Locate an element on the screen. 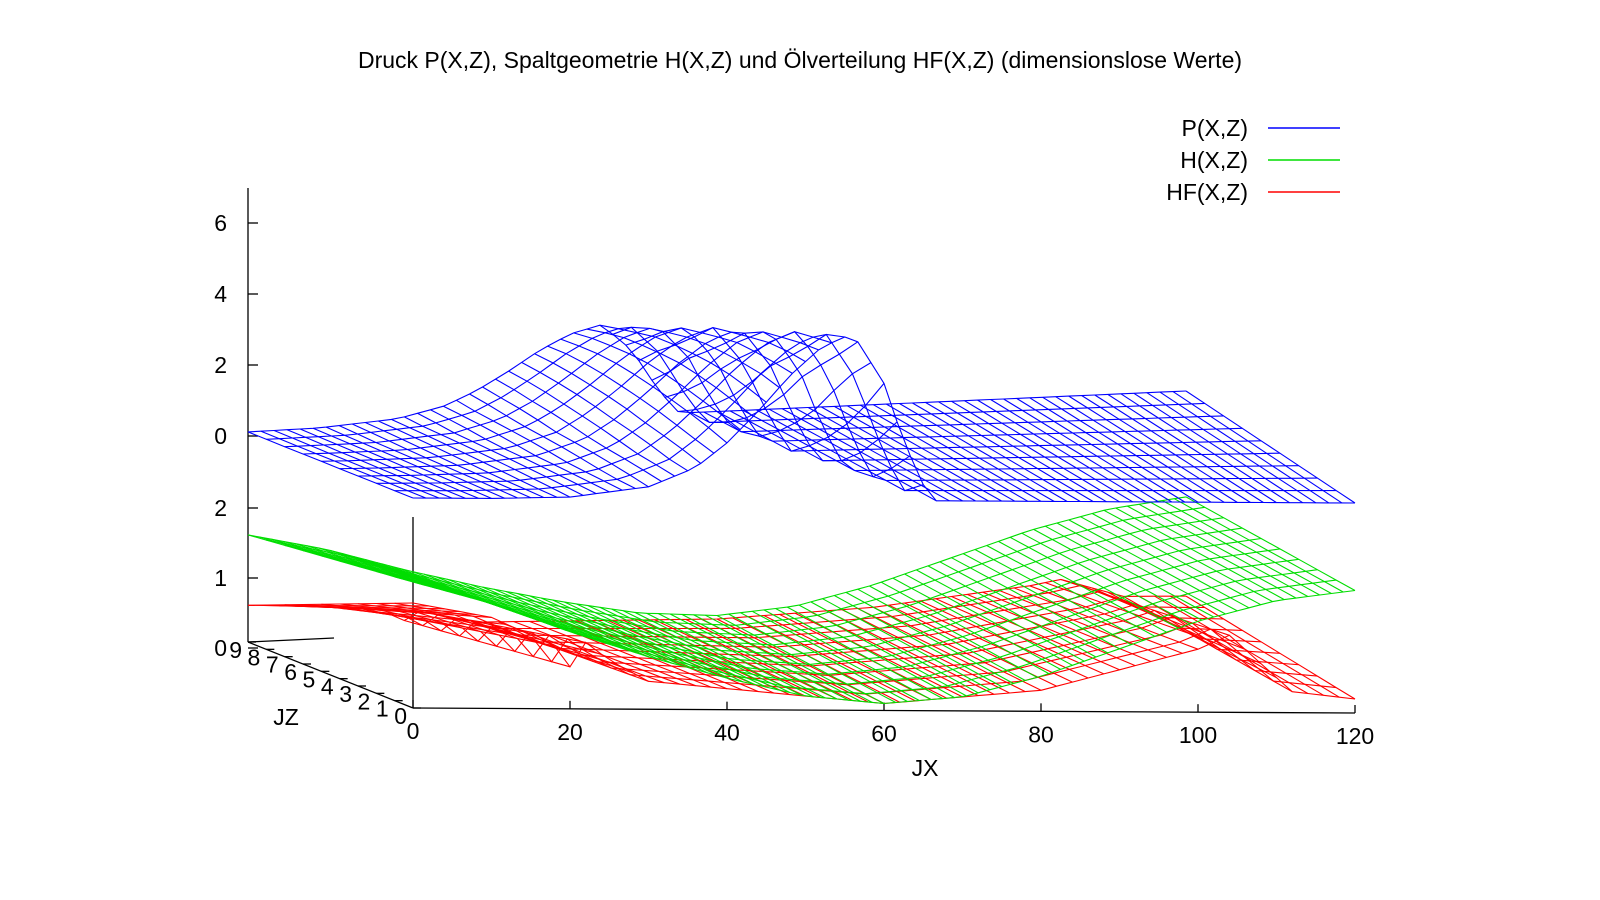  y-tick-label: 5 is located at coordinates (309, 679).